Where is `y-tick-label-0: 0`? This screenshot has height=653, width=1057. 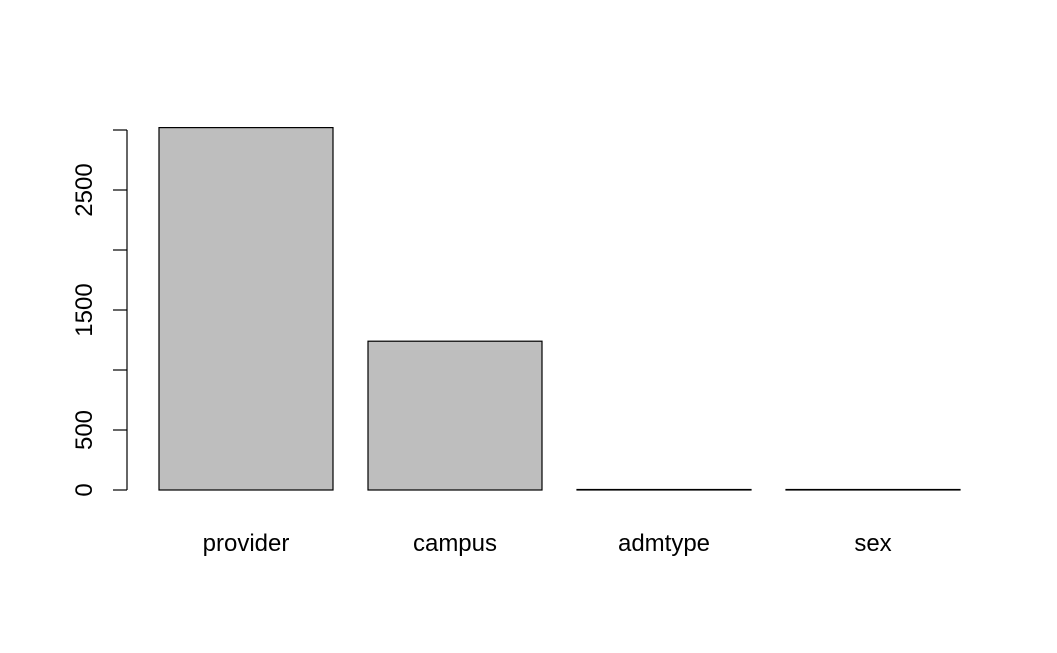
y-tick-label-0: 0 is located at coordinates (84, 489).